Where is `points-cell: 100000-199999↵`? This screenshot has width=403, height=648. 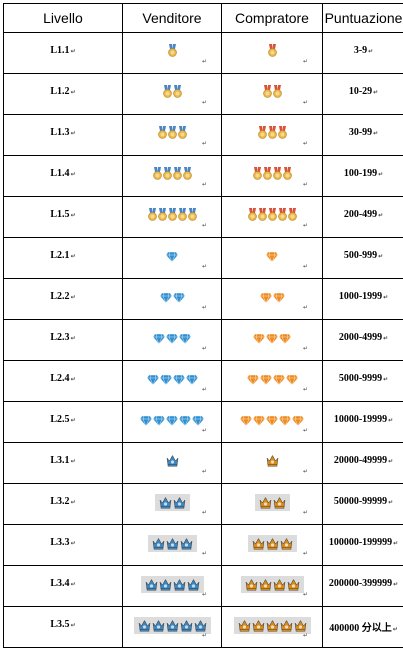 points-cell: 100000-199999↵ is located at coordinates (362, 545).